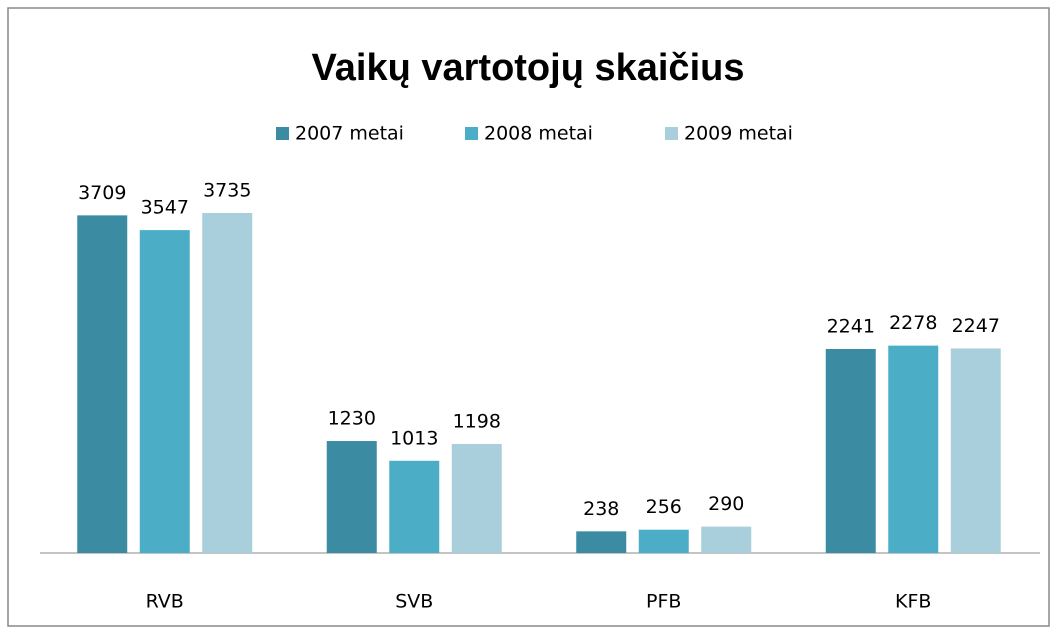  I want to click on chart-title: Vaikų vartotojų skaičius, so click(528, 68).